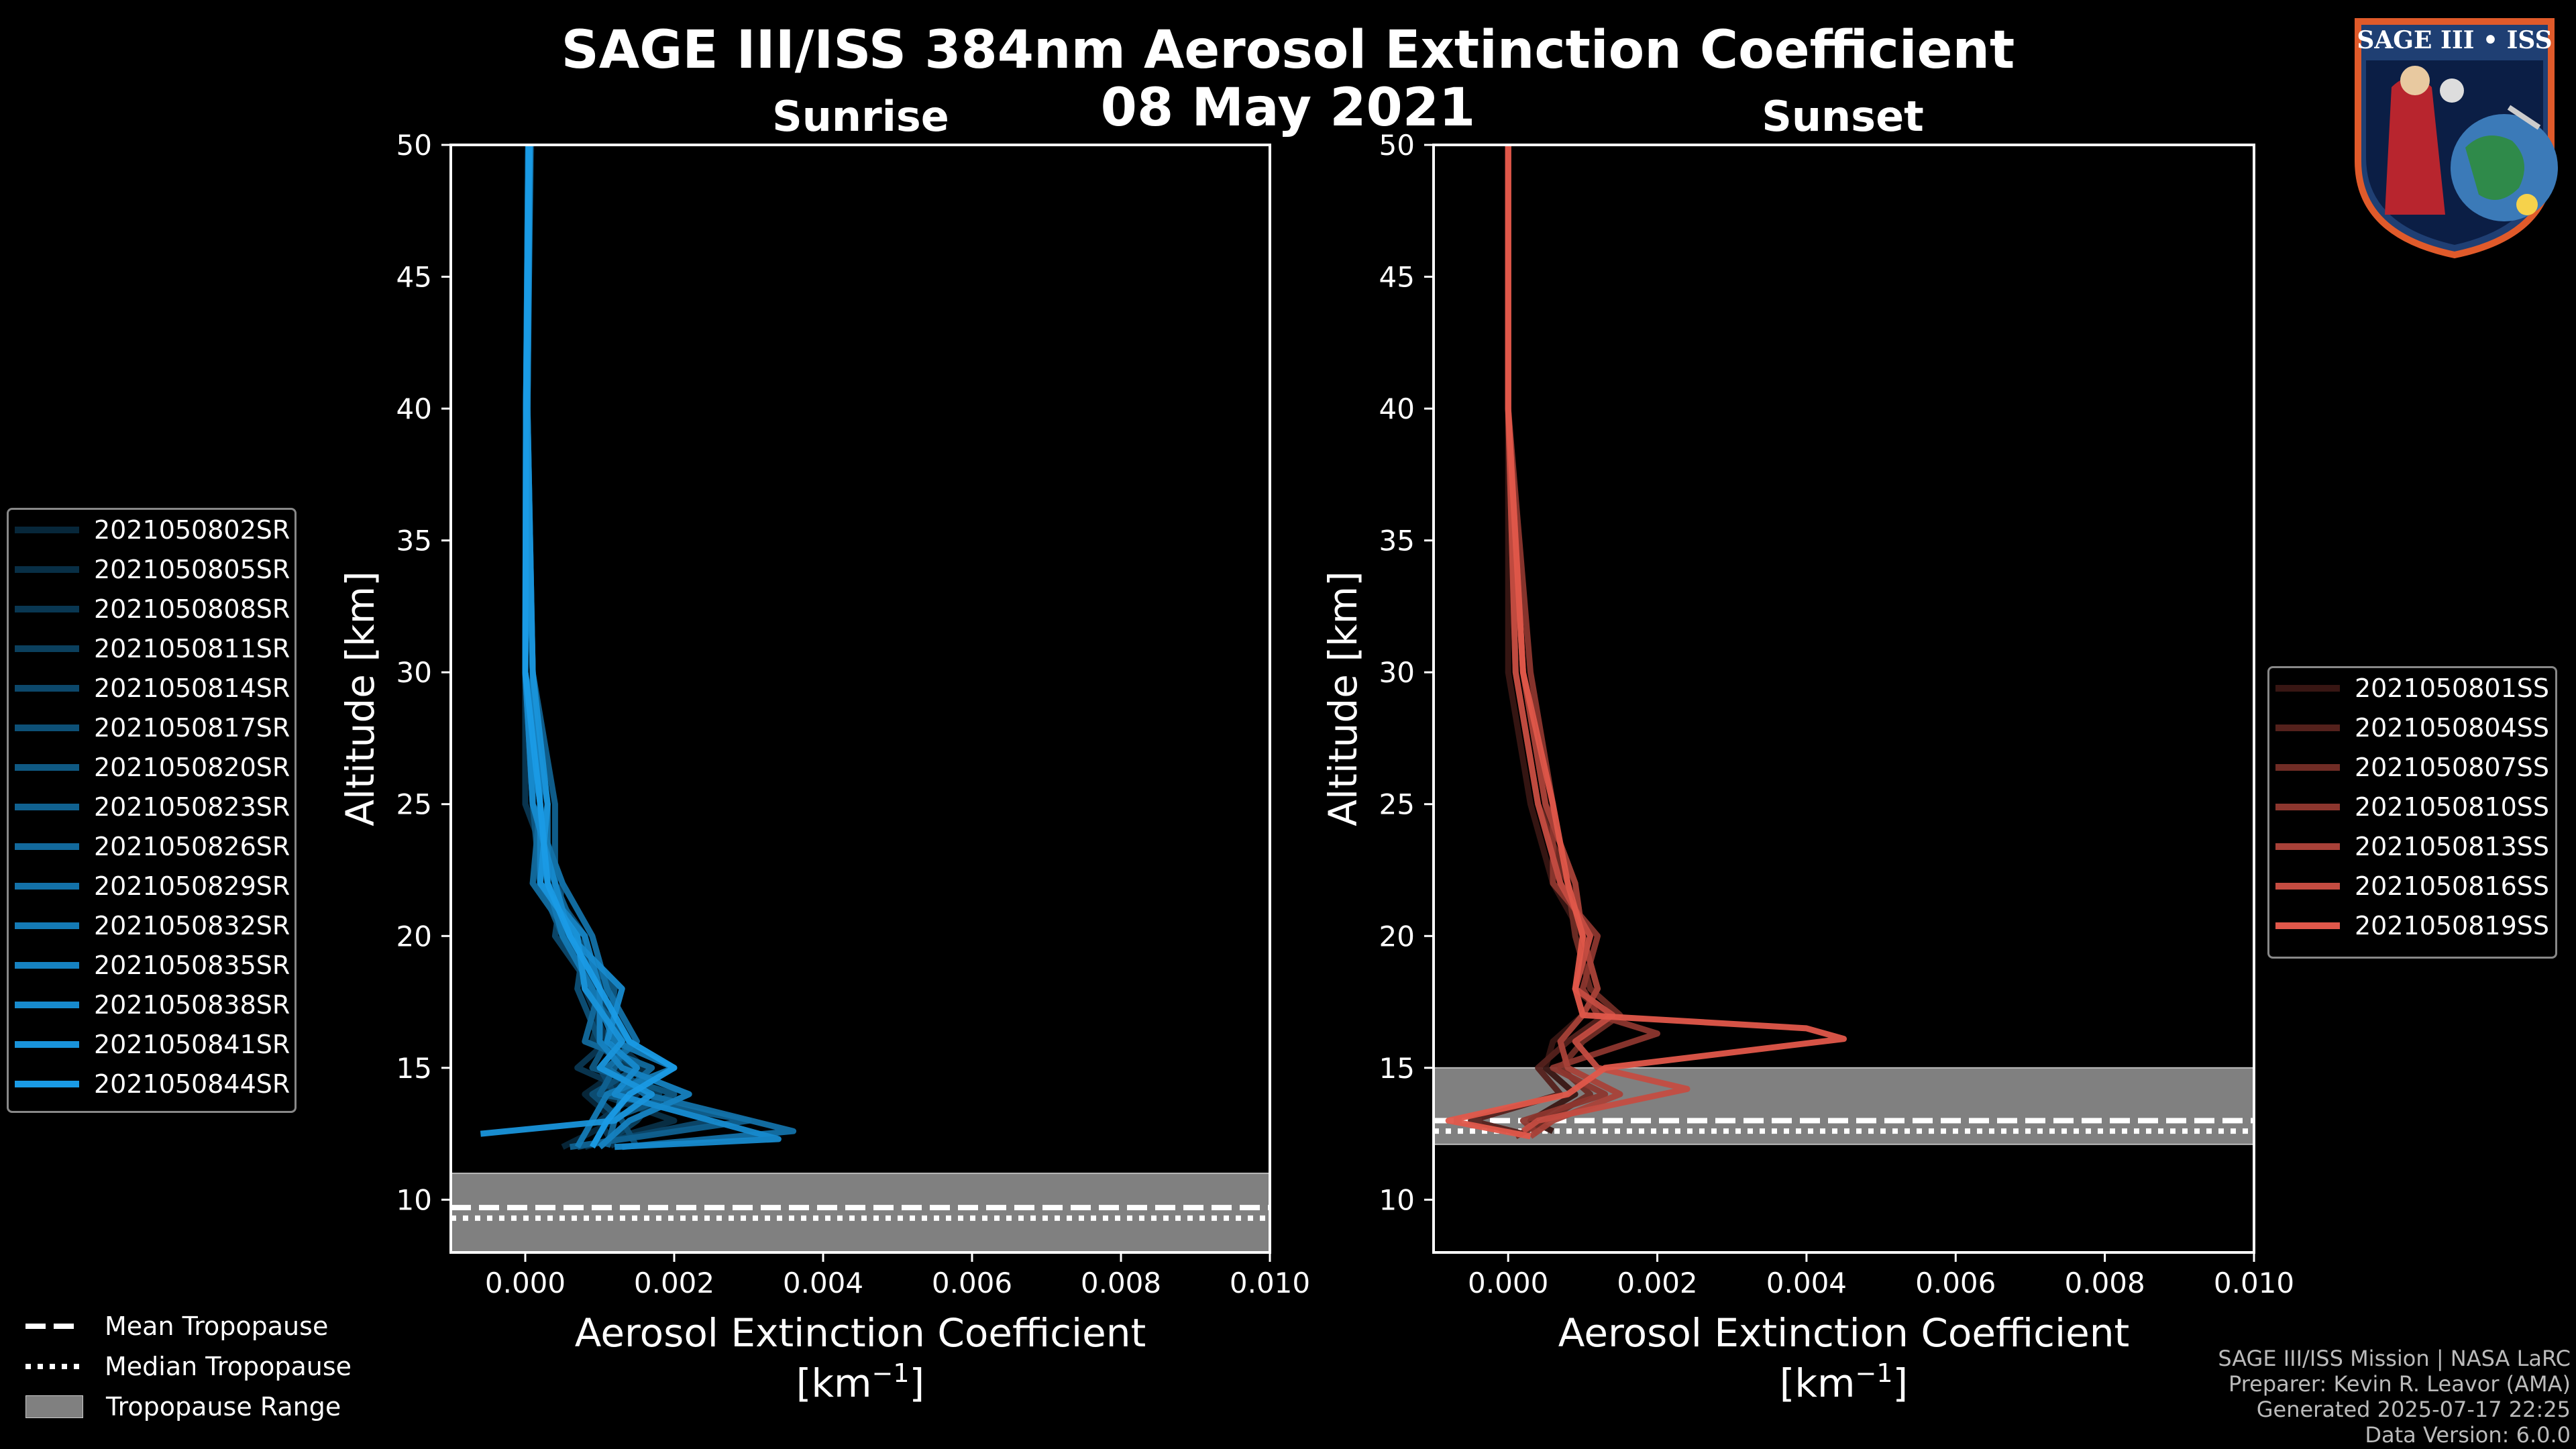  What do you see at coordinates (192, 965) in the screenshot?
I see `legend-label: 2021050835SR` at bounding box center [192, 965].